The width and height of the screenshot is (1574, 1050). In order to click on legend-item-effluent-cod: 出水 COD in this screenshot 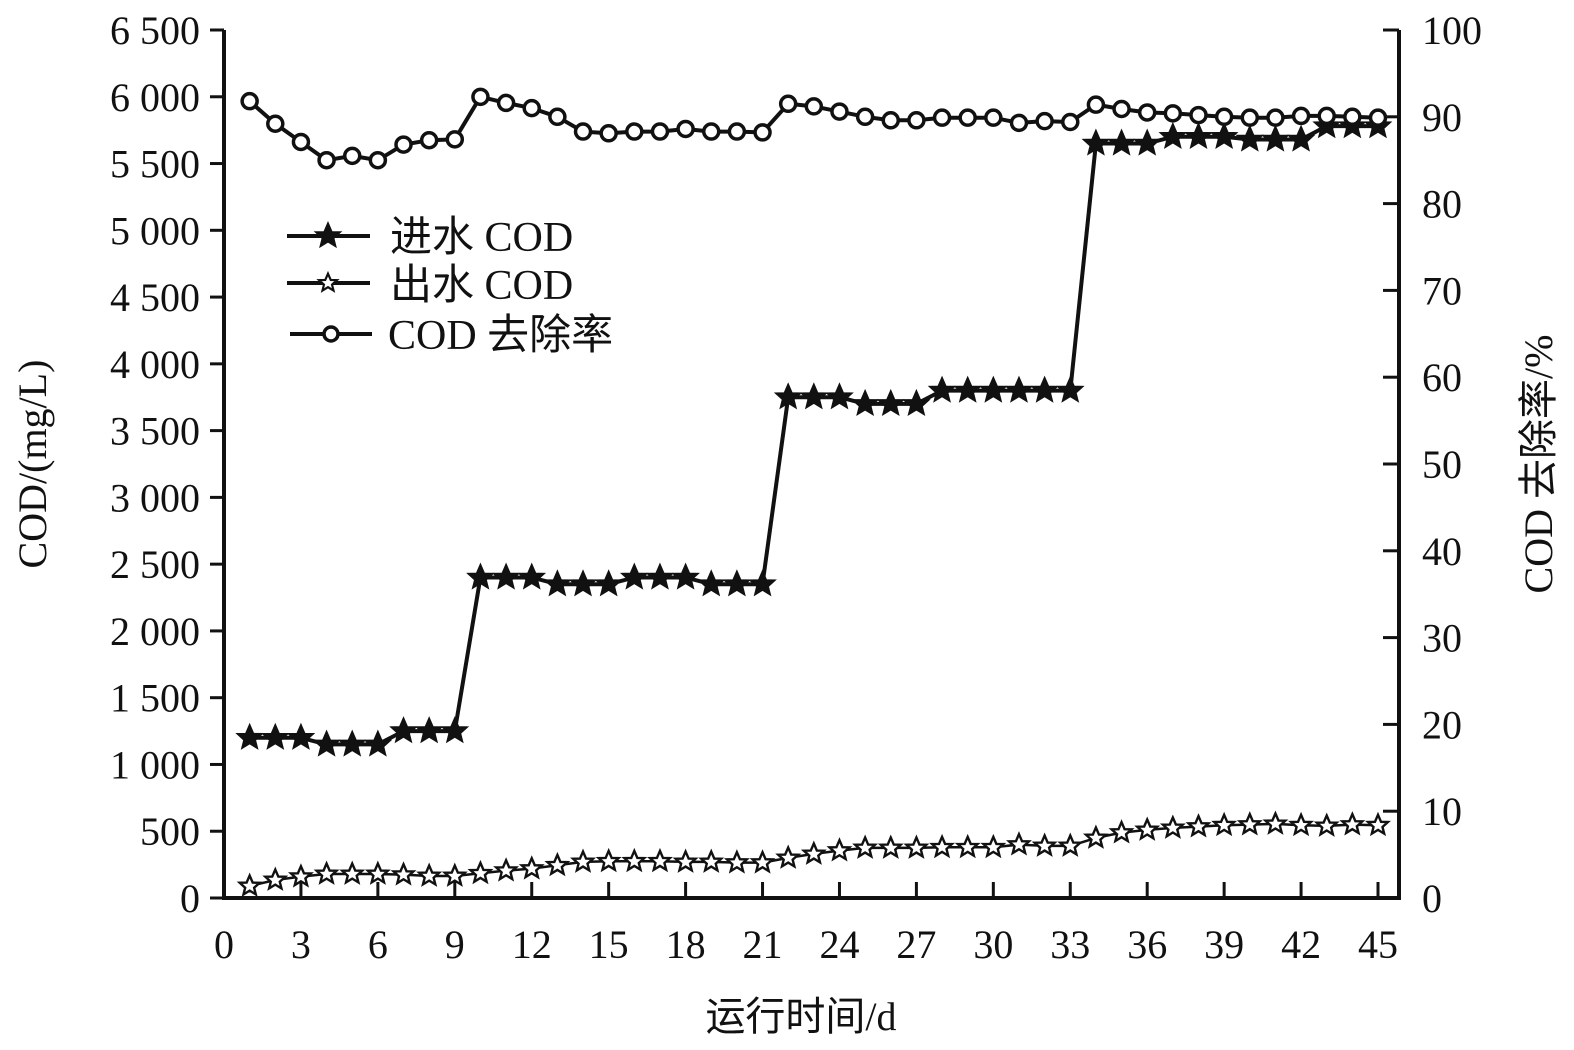, I will do `click(430, 286)`.